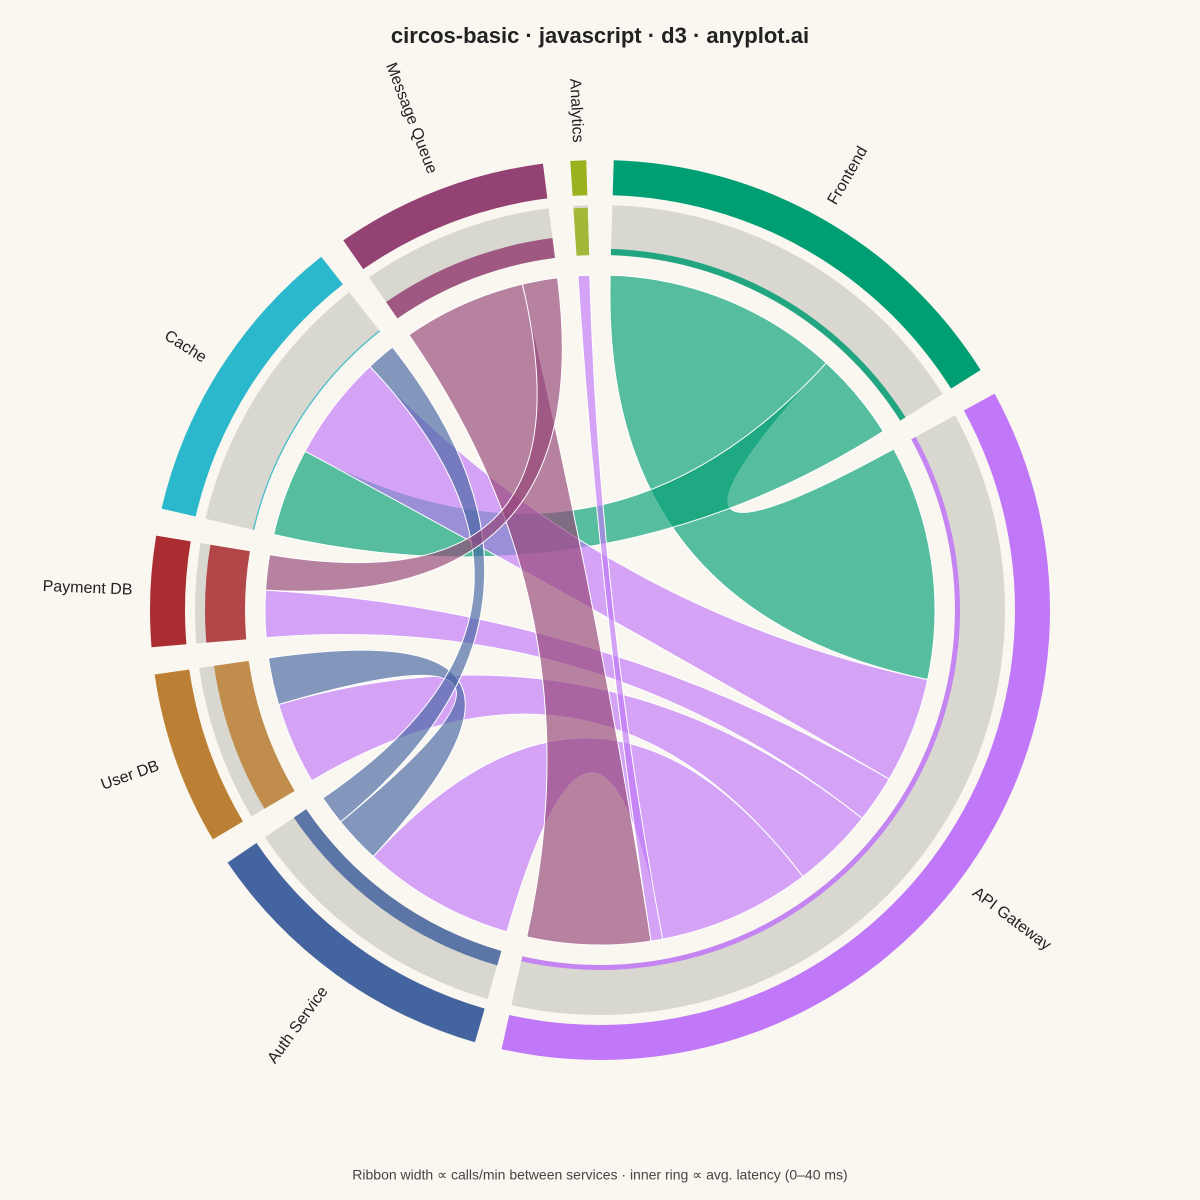 The image size is (1200, 1200). I want to click on node-label: Message Queue, so click(411, 118).